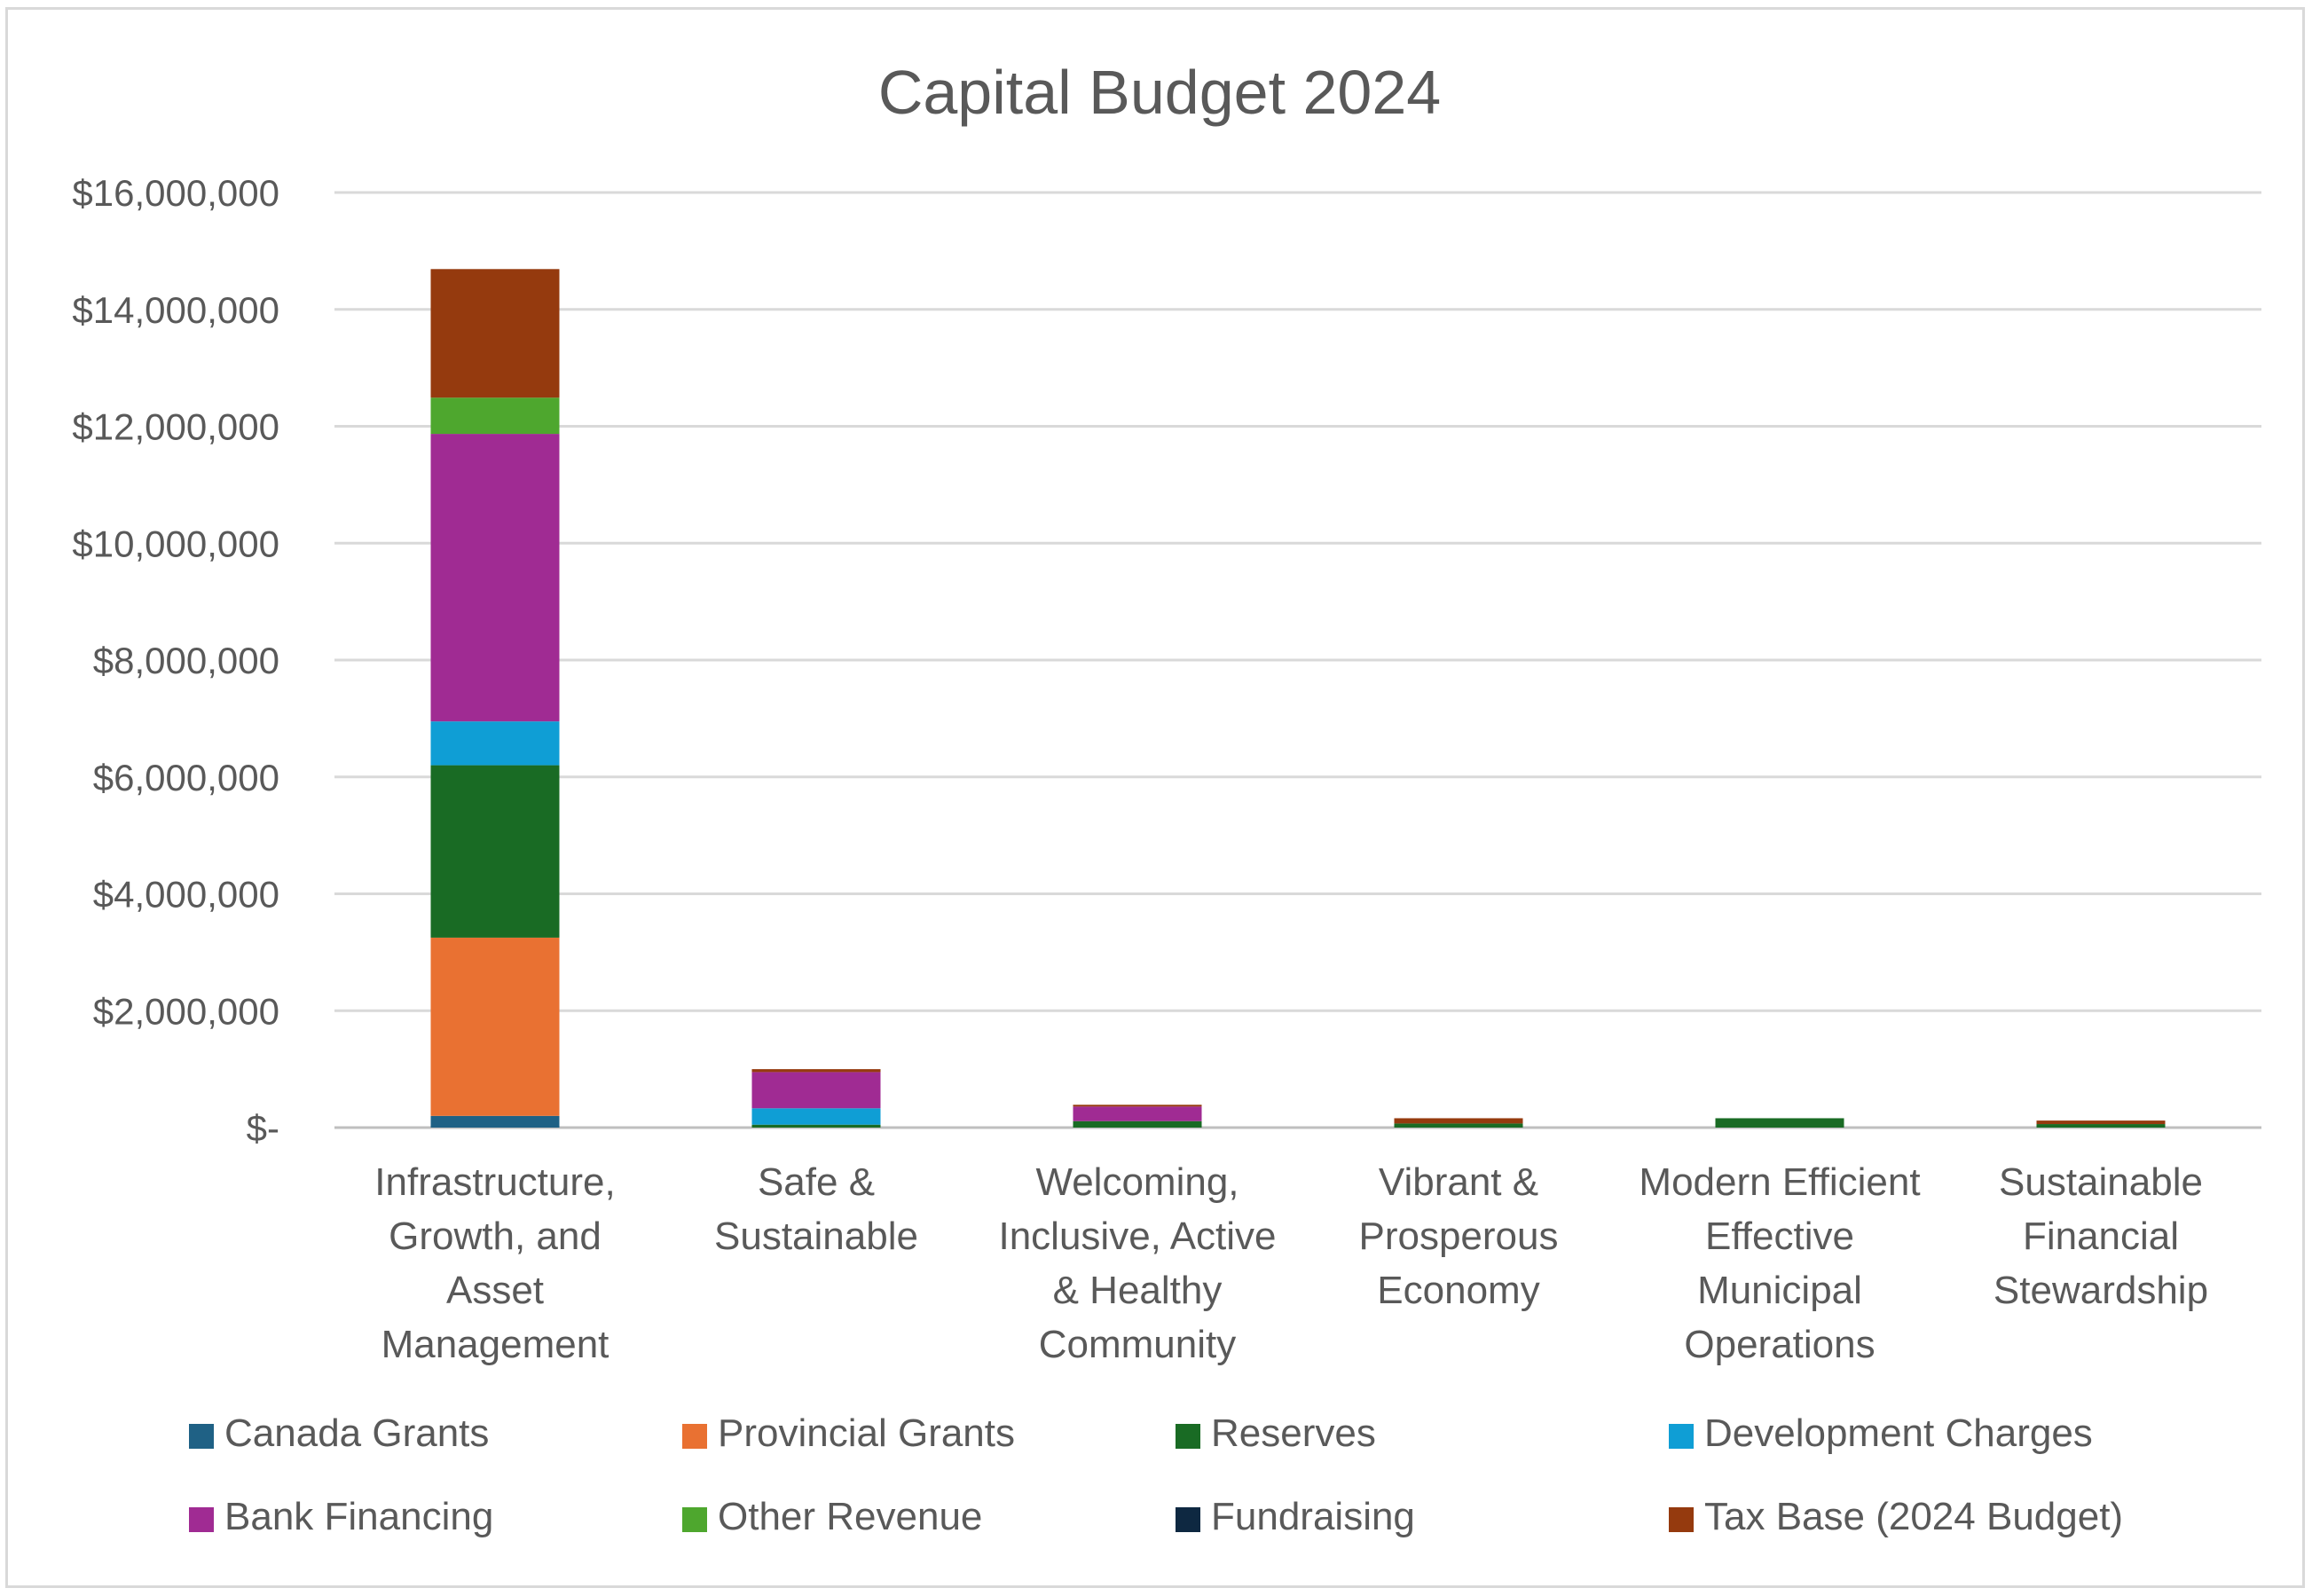 The image size is (2312, 1596). Describe the element at coordinates (866, 1433) in the screenshot. I see `legend-label: Provincial Grants` at that location.